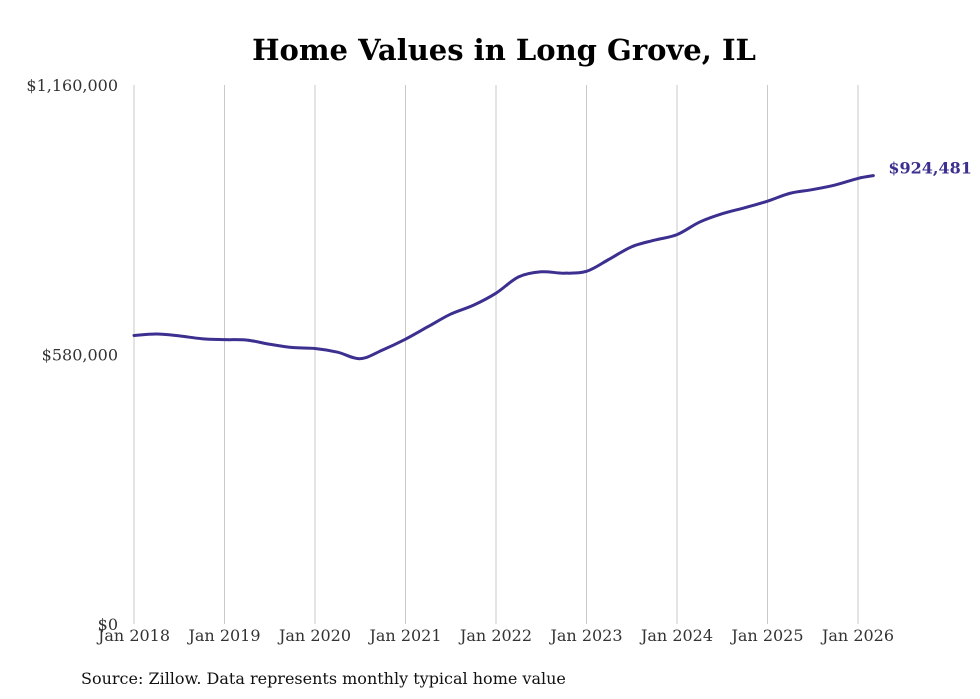 Image resolution: width=980 pixels, height=699 pixels. Describe the element at coordinates (766, 635) in the screenshot. I see `x-tick-label: Jan 2025` at that location.